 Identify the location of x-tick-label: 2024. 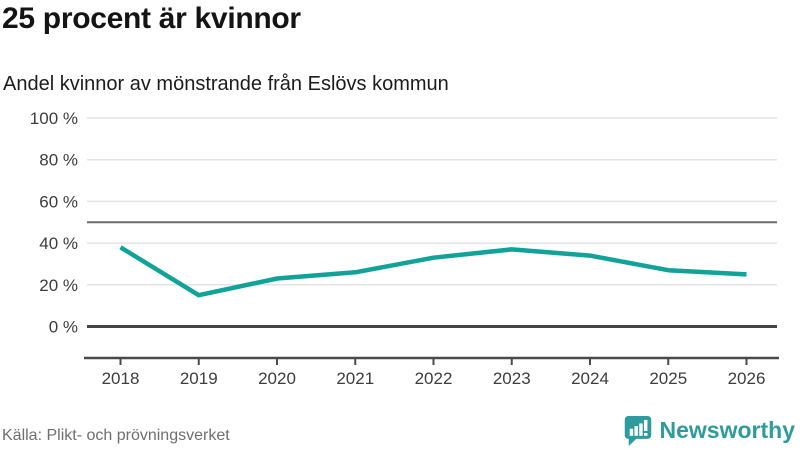
(590, 378).